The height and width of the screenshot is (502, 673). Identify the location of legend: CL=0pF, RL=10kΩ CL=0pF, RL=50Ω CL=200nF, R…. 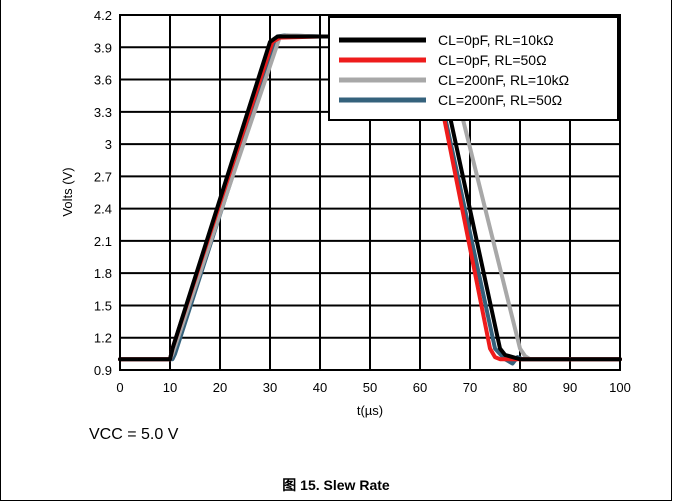
(473, 68).